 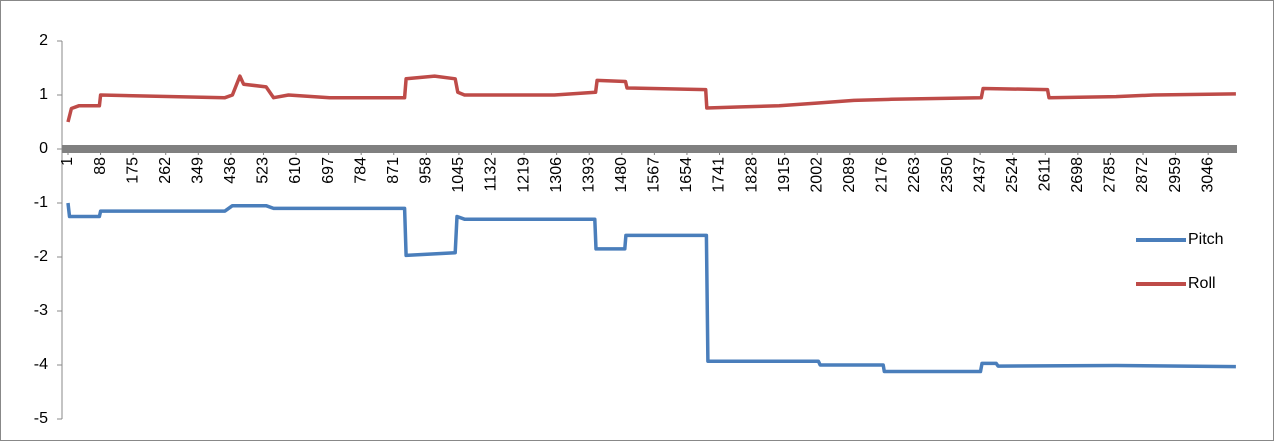 I want to click on x-tick-label: 2524, so click(x=1012, y=175).